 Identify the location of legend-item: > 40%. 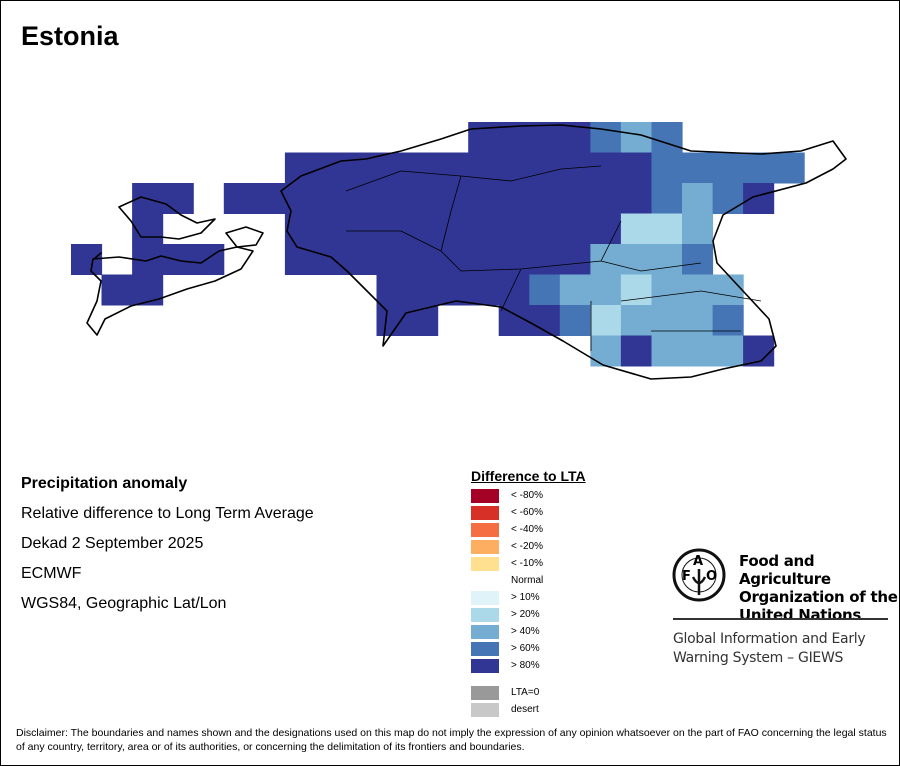
(531, 632).